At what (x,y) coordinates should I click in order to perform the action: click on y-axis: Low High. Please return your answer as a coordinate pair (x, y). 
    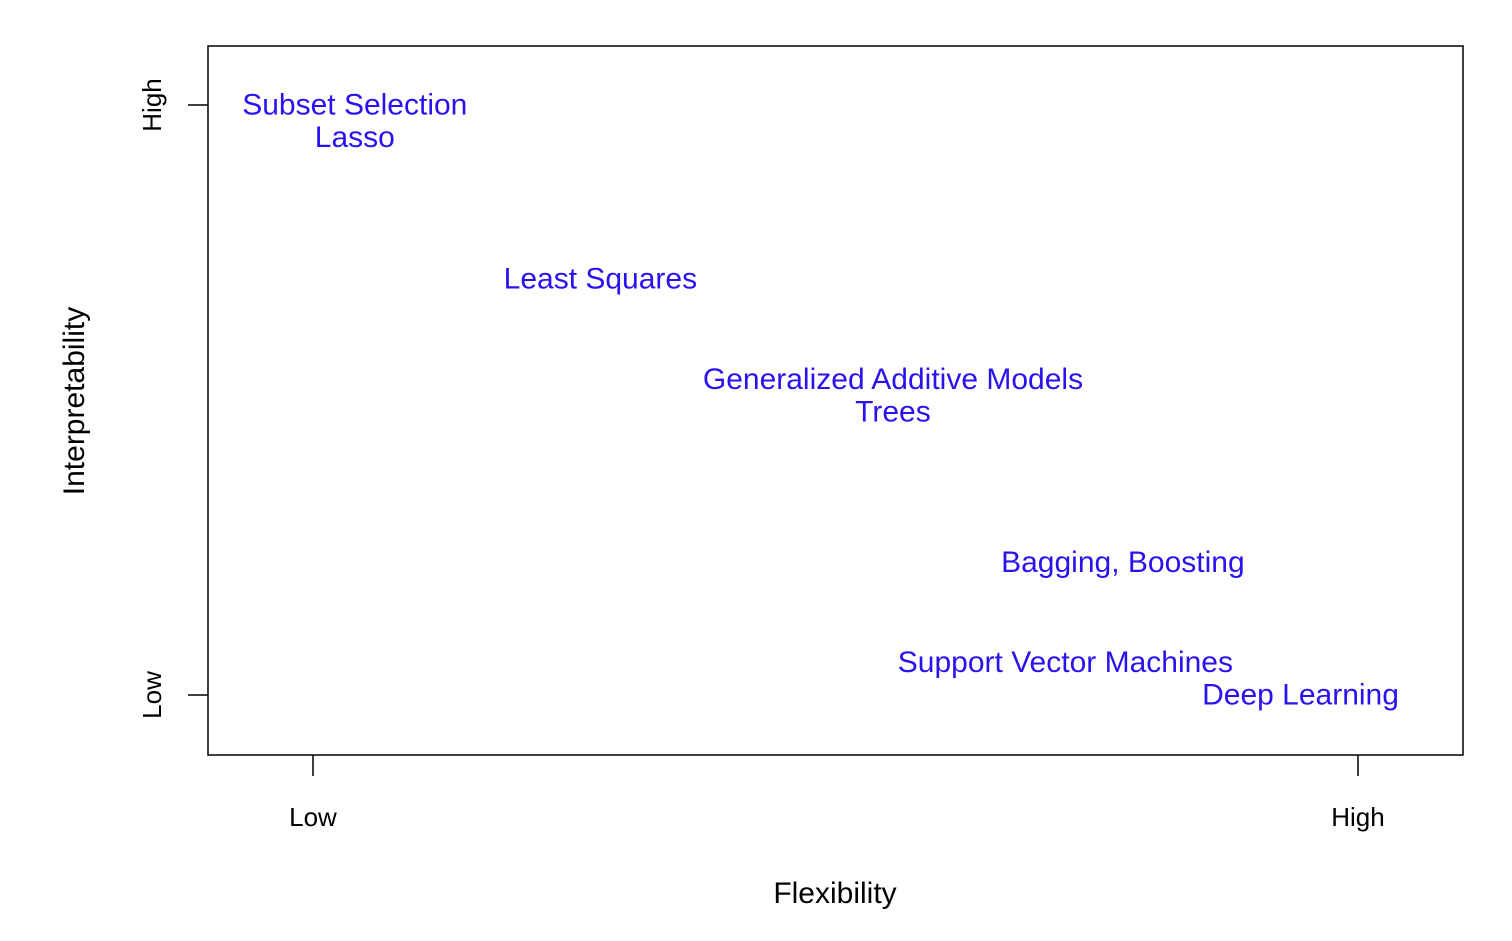
    Looking at the image, I should click on (172, 398).